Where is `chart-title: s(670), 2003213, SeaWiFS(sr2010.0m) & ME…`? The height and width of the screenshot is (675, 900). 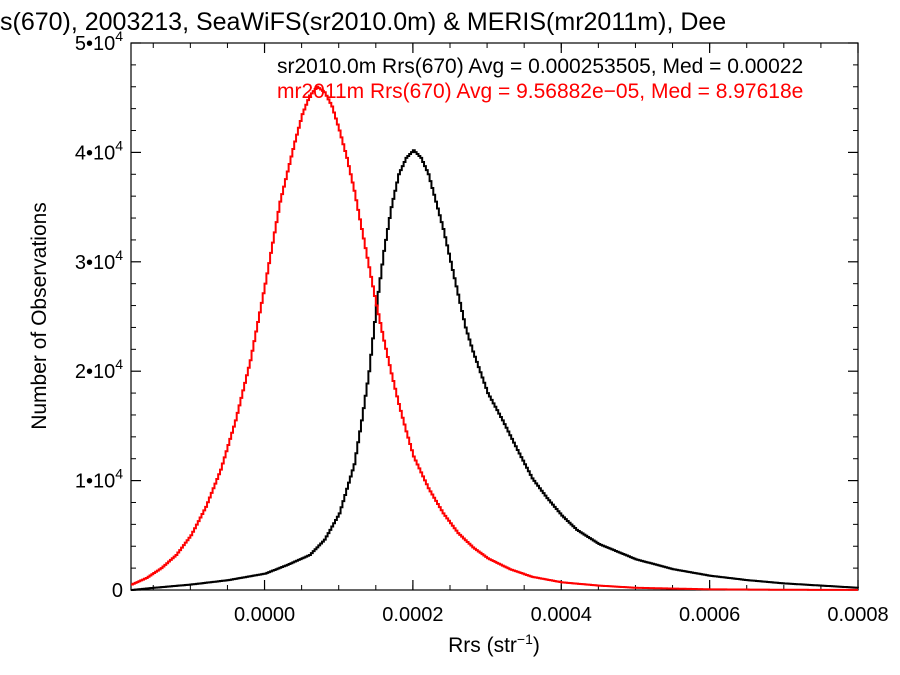 chart-title: s(670), 2003213, SeaWiFS(sr2010.0m) & ME… is located at coordinates (363, 22).